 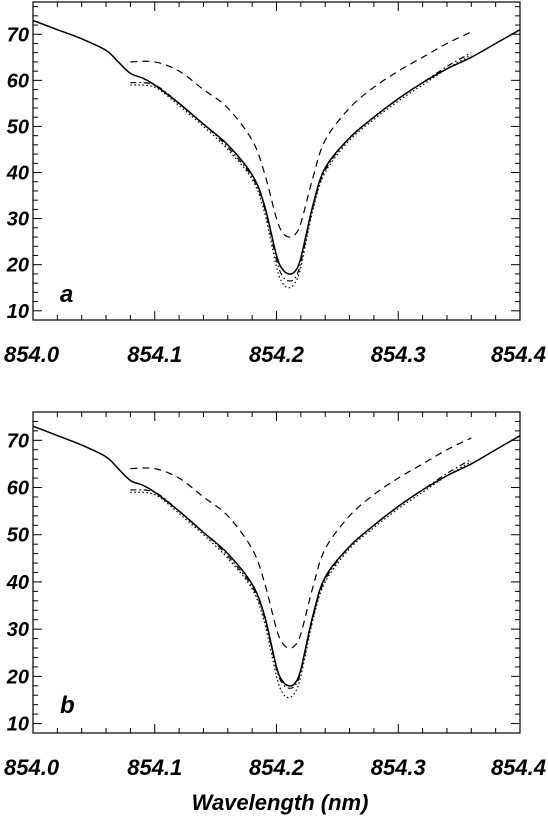 I want to click on x-axis-title: Wavelength (nm), so click(x=280, y=802).